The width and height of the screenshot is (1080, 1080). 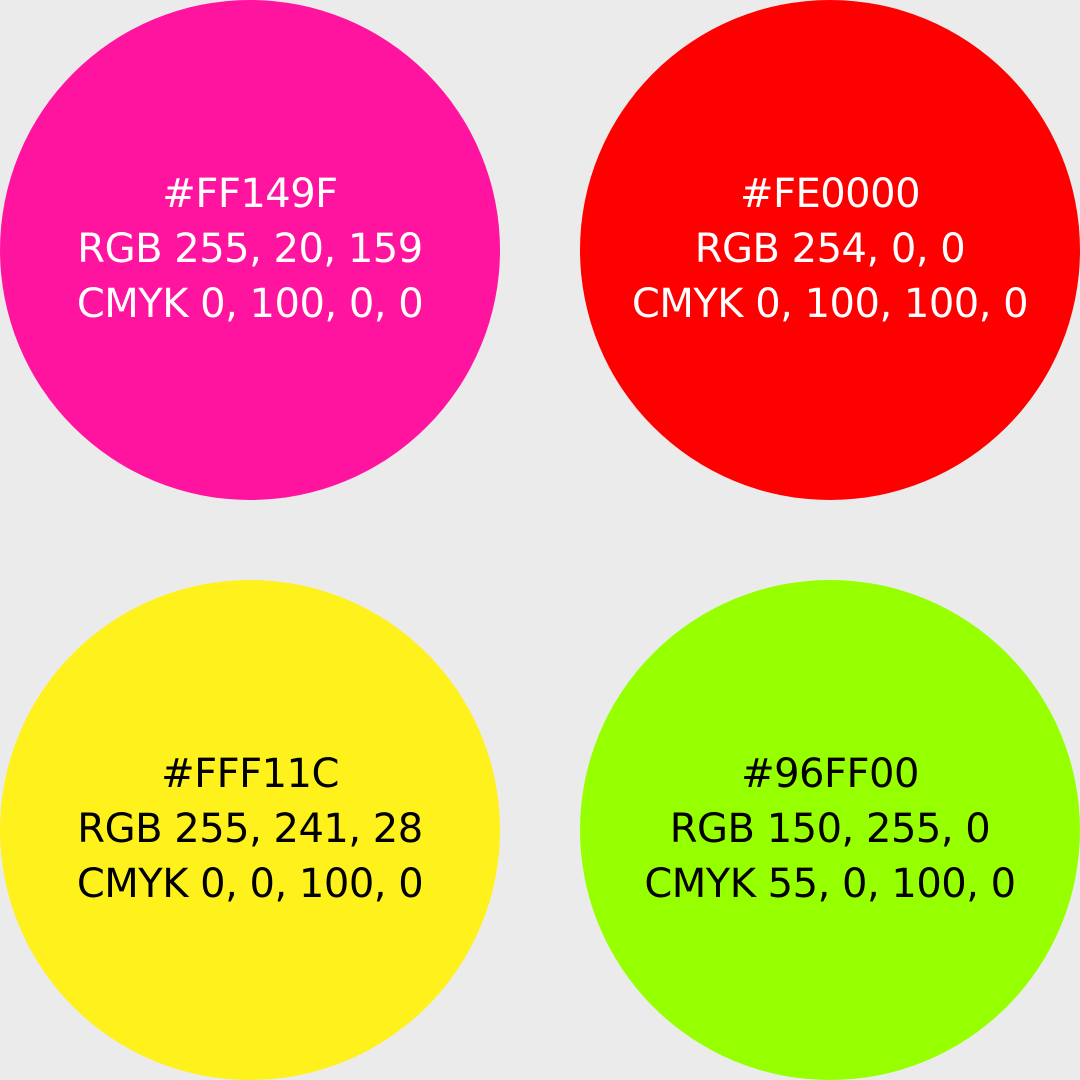 I want to click on swatch-hex-code: #FFF11C, so click(x=250, y=773).